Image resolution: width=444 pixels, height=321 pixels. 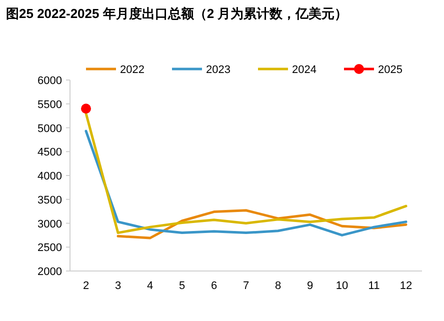 What do you see at coordinates (406, 286) in the screenshot?
I see `x-tick-label: 12` at bounding box center [406, 286].